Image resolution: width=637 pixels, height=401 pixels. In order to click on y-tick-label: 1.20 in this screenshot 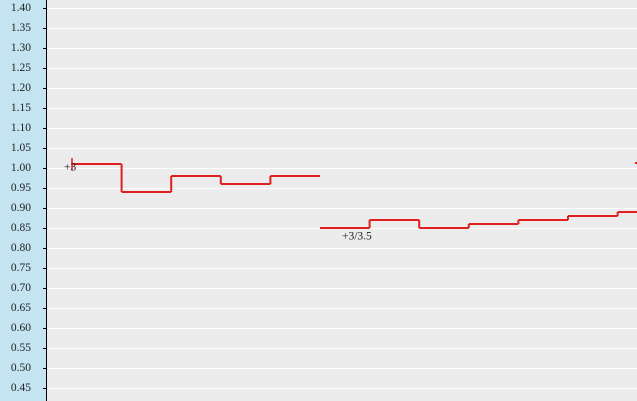, I will do `click(21, 88)`.